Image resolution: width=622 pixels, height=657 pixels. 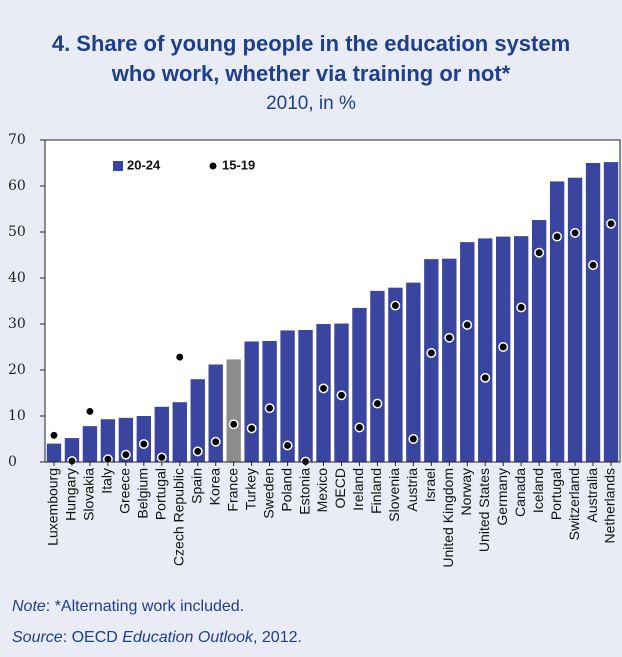 What do you see at coordinates (17, 140) in the screenshot?
I see `y-tick-label: 70` at bounding box center [17, 140].